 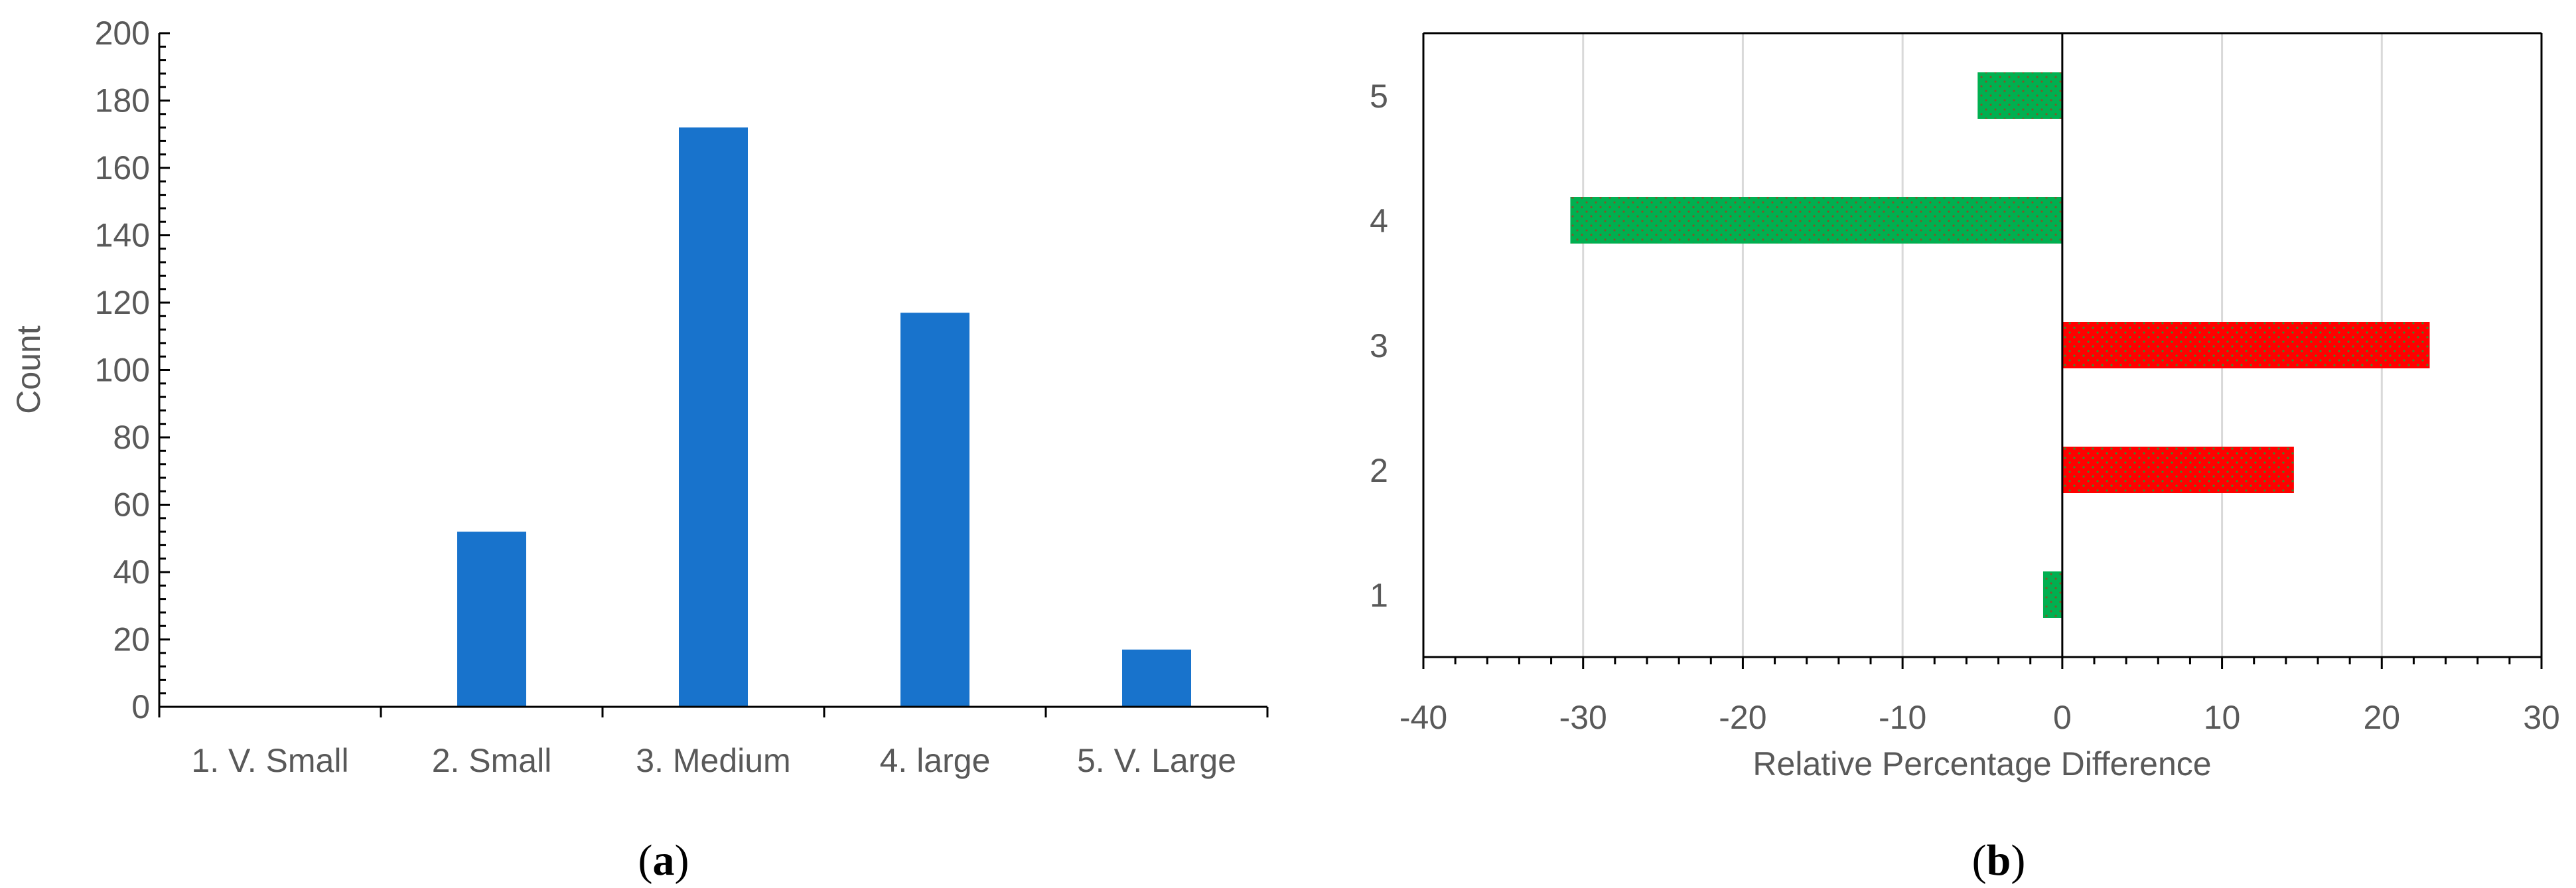 What do you see at coordinates (131, 639) in the screenshot?
I see `y-tick-label-a: 20` at bounding box center [131, 639].